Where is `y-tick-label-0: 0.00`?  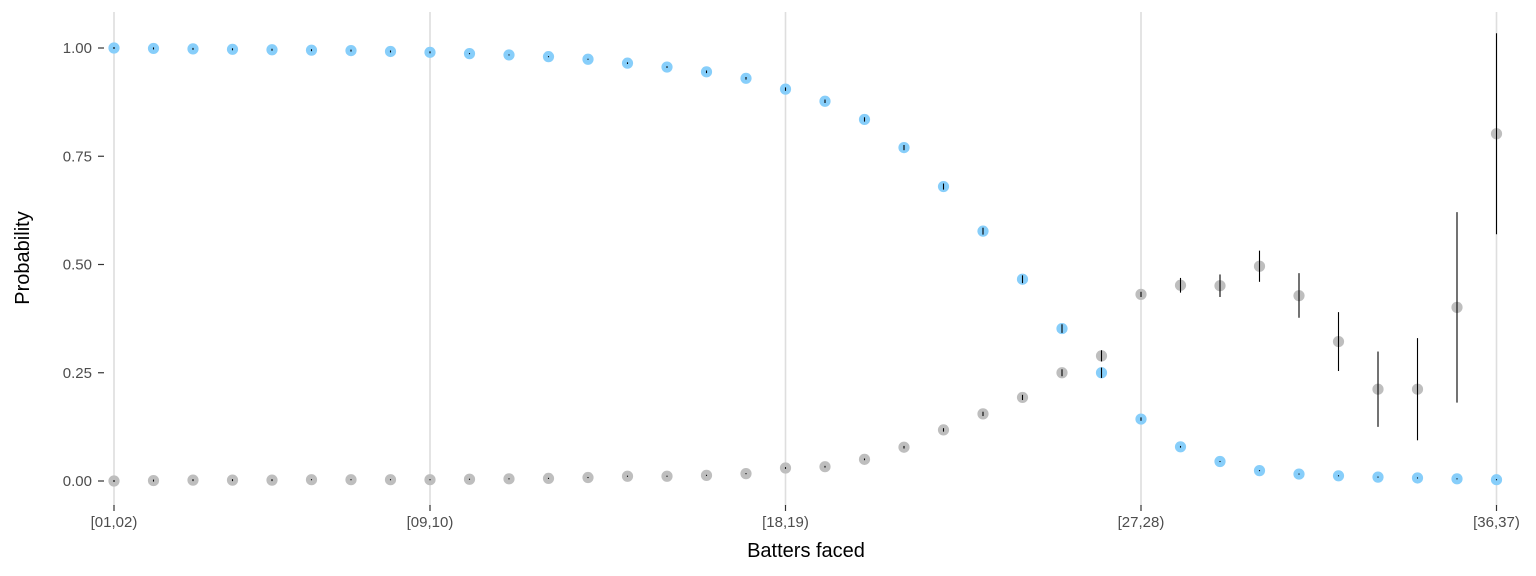
y-tick-label-0: 0.00 is located at coordinates (77, 481).